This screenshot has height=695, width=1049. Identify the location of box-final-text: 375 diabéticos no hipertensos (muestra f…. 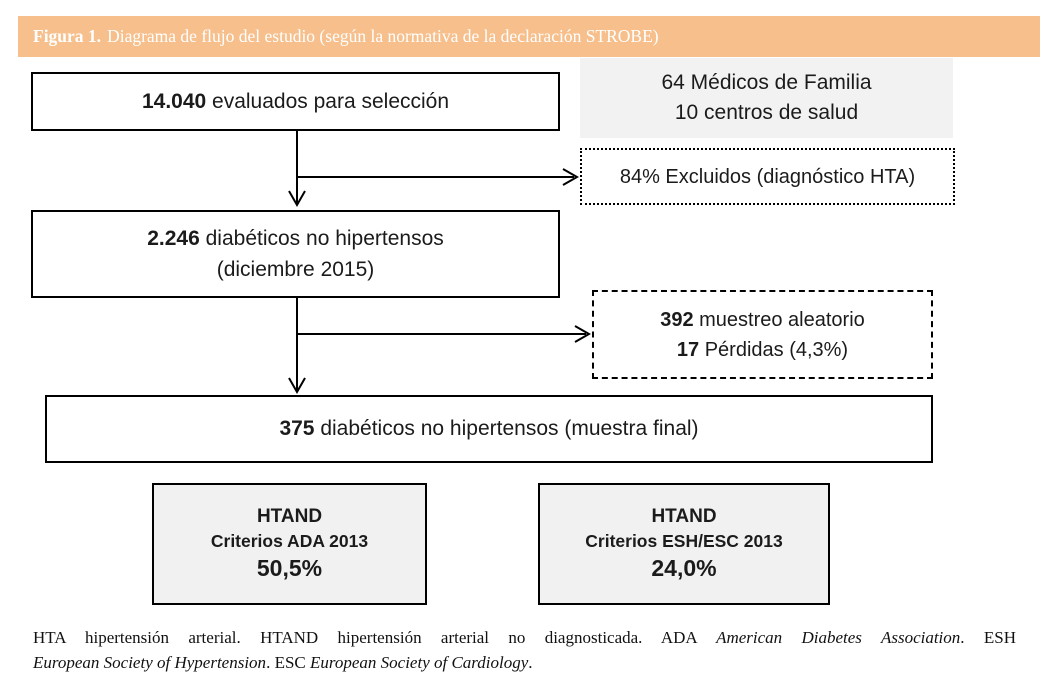
(488, 429).